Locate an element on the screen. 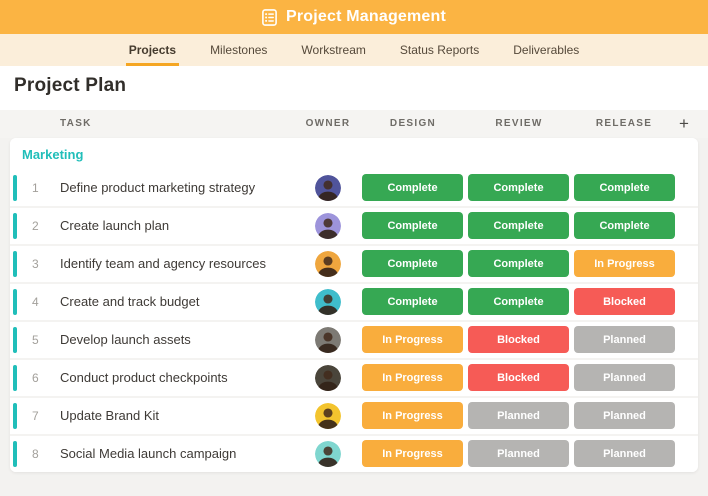  task-name: Create and track budget is located at coordinates (130, 301).